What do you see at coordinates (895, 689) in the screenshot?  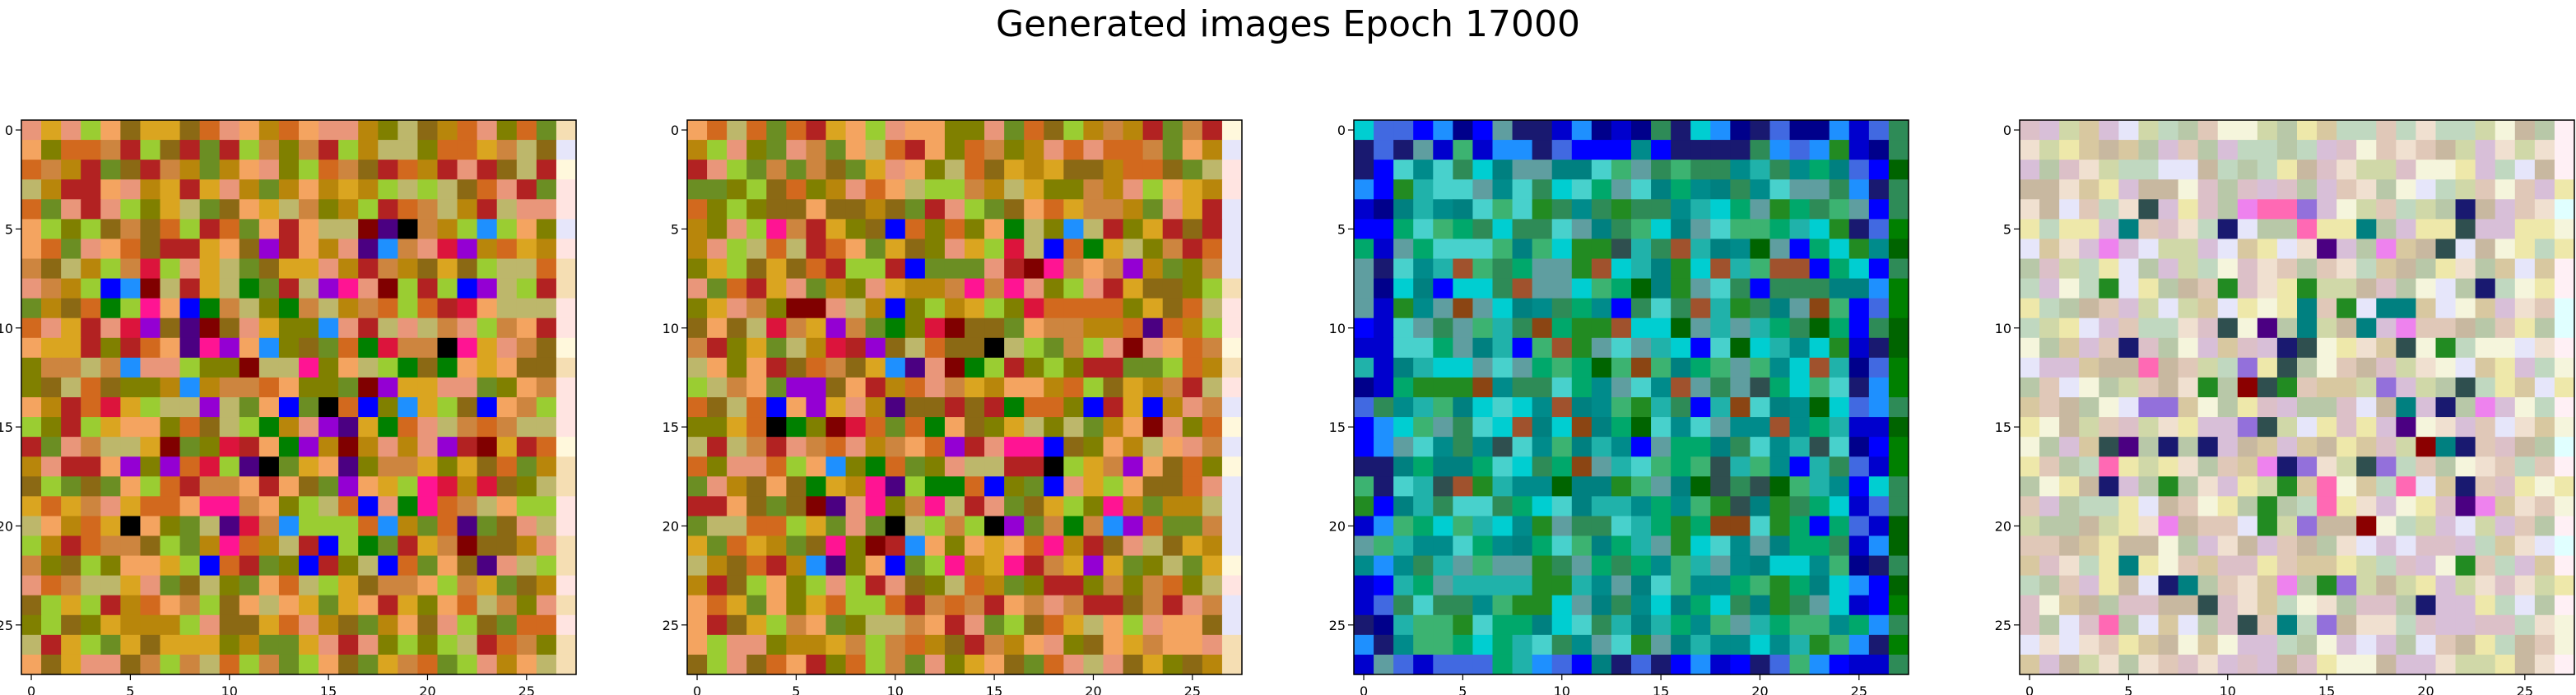 I see `x-tick-label: 10` at bounding box center [895, 689].